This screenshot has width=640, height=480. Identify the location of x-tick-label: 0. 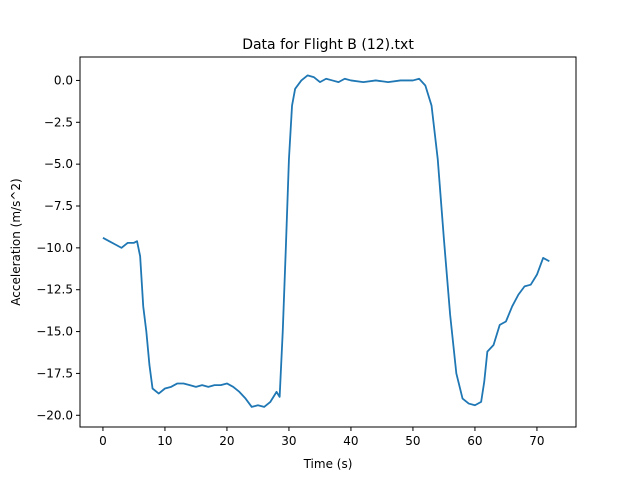
(103, 441).